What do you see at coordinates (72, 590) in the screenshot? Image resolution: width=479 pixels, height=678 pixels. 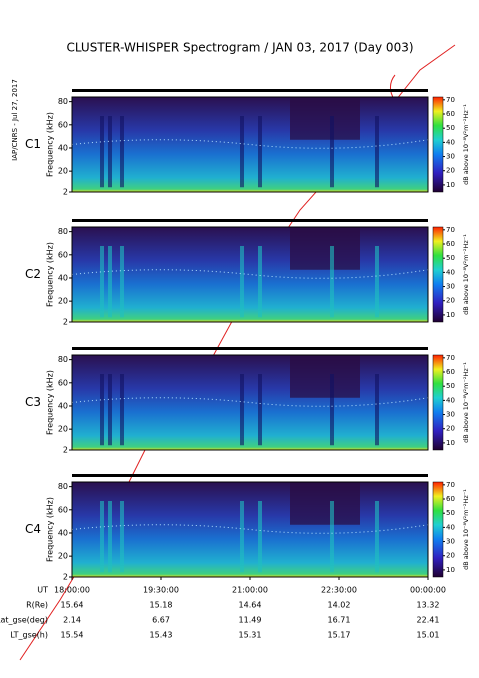 I see `x-tick-label: 18:00:00` at bounding box center [72, 590].